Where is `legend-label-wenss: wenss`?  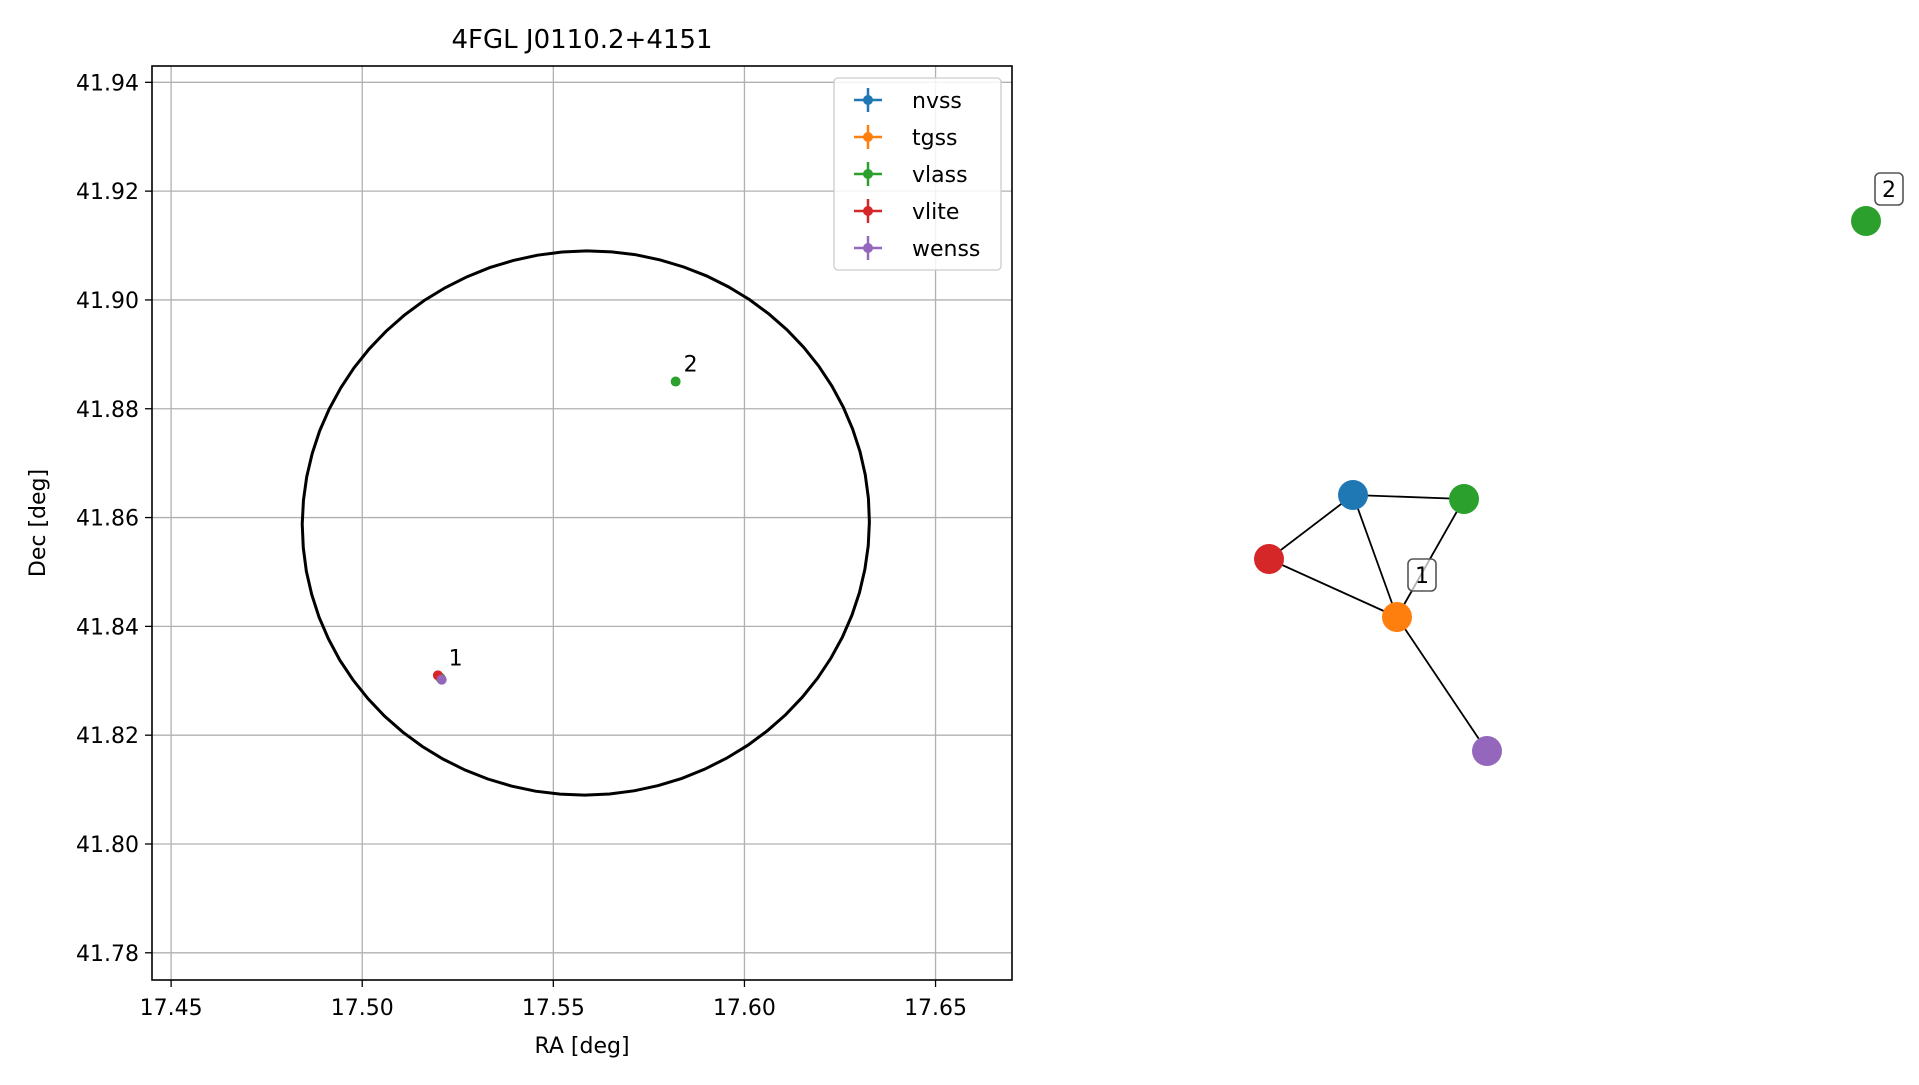
legend-label-wenss: wenss is located at coordinates (946, 249).